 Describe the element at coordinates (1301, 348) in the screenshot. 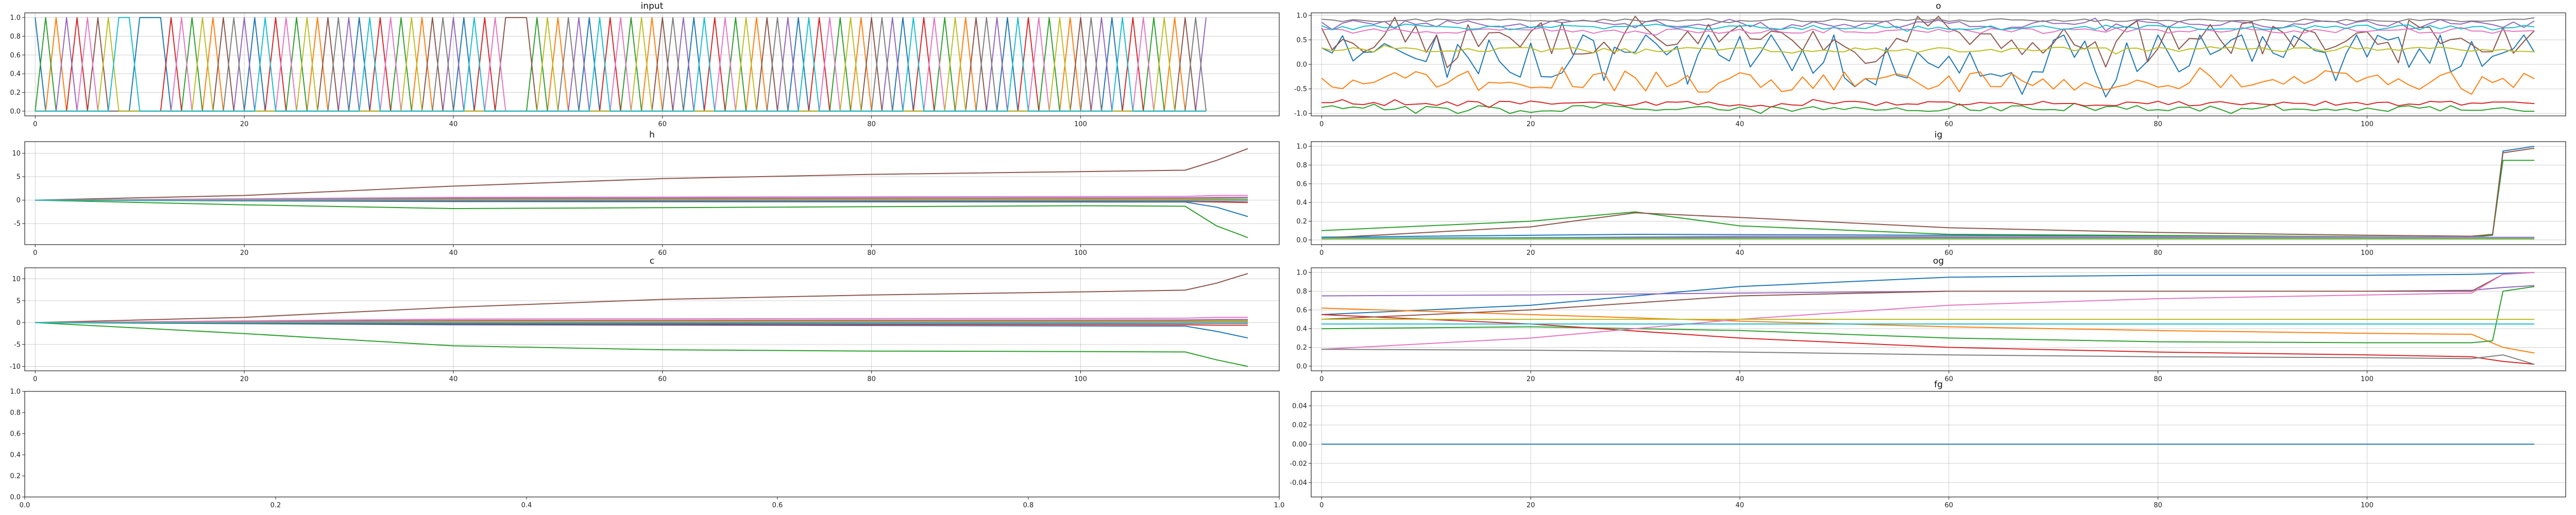

I see `y-tick-label-og-1: 0.2` at that location.